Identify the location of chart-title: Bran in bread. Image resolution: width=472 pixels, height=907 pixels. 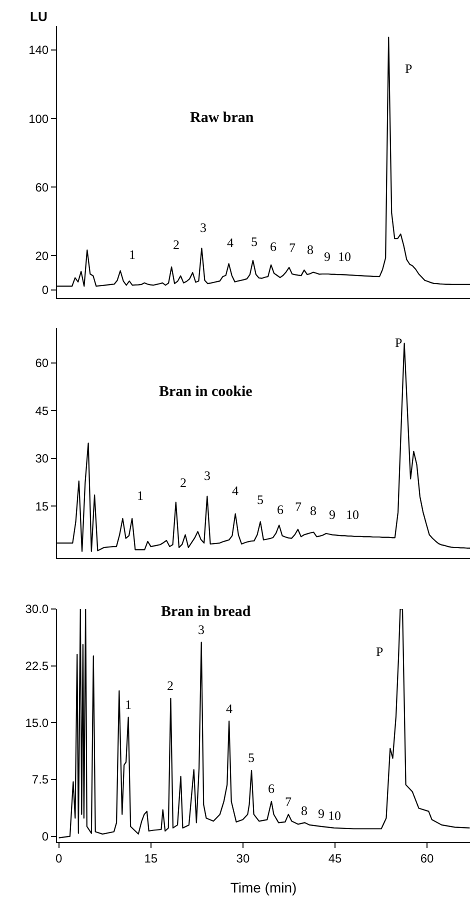
(206, 612).